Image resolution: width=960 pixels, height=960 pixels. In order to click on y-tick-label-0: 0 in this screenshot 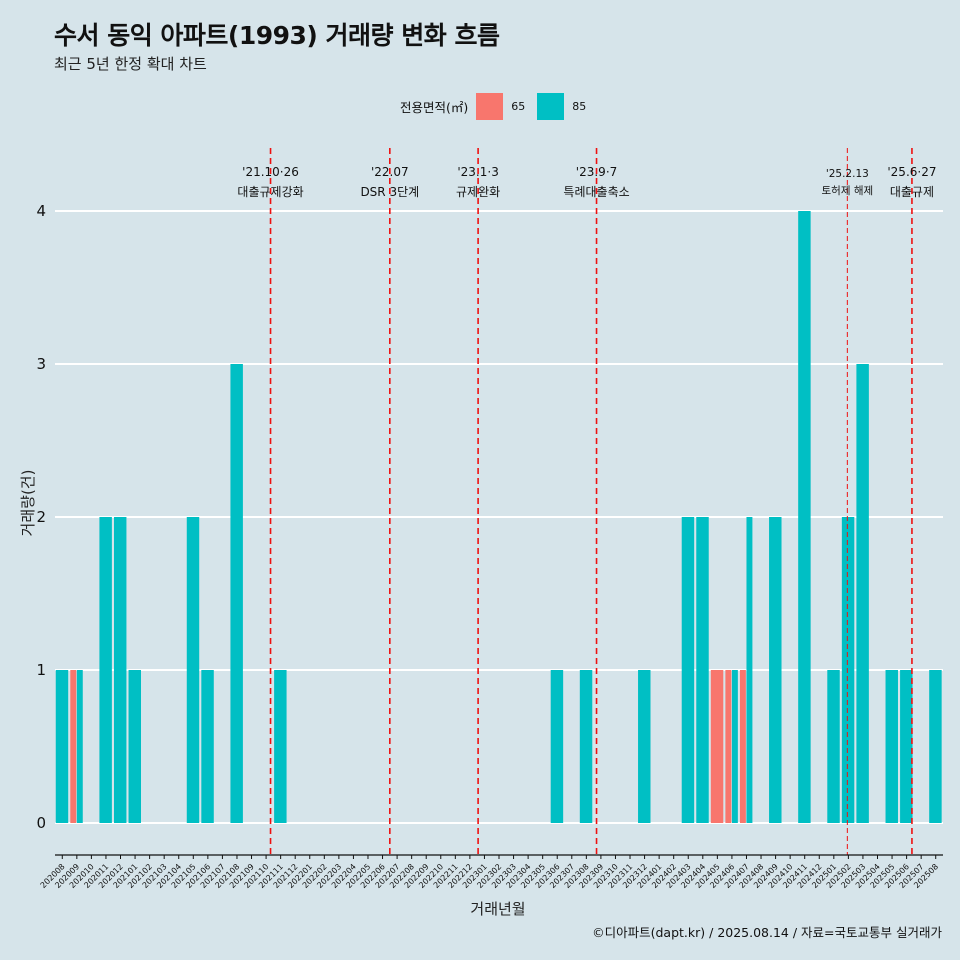, I will do `click(41, 823)`.